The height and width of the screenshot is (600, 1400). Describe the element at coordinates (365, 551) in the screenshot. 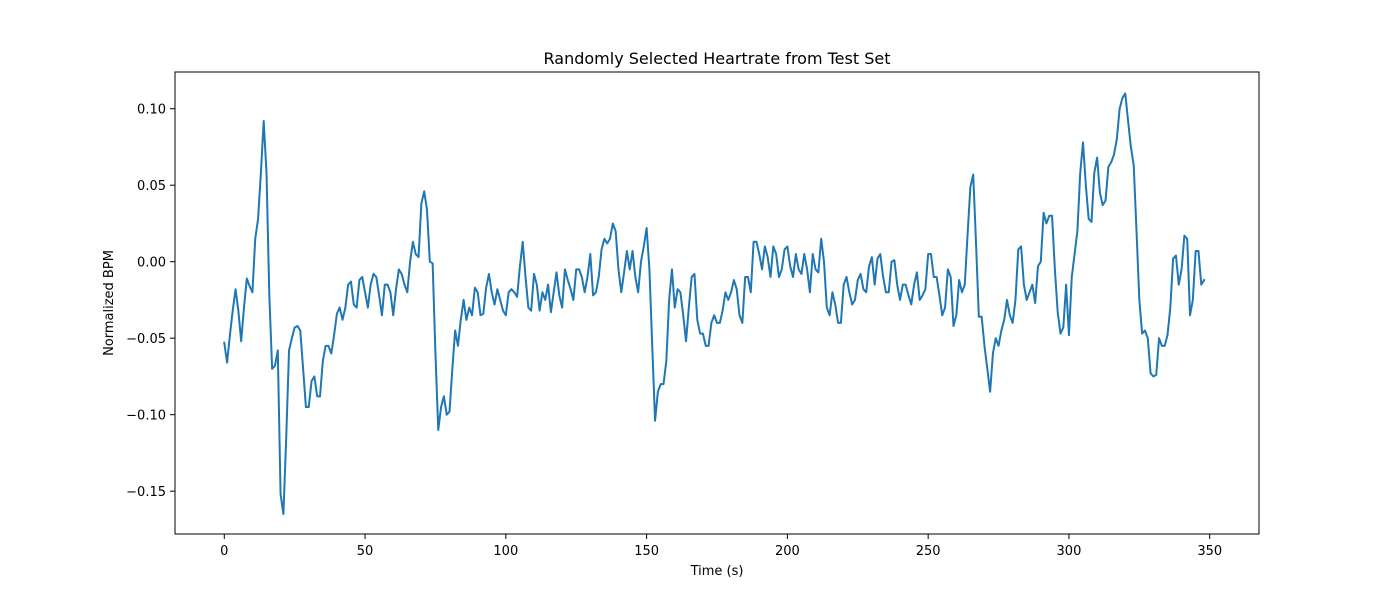

I see `x-tick-label: 50` at that location.